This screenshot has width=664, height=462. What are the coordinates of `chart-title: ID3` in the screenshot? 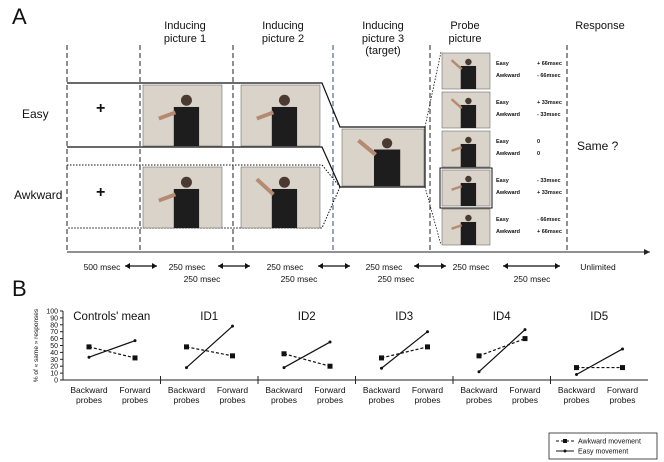 It's located at (404, 317).